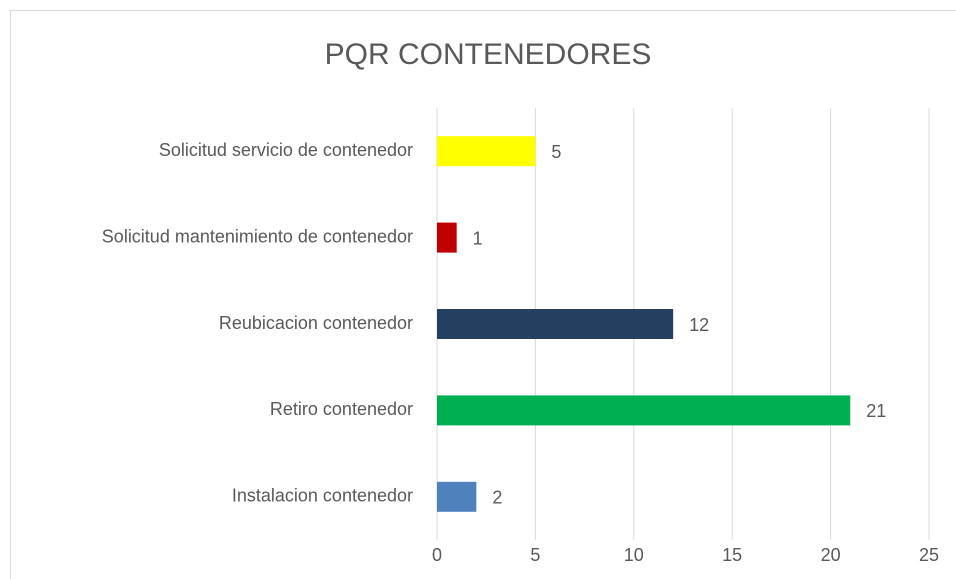 The height and width of the screenshot is (579, 956). I want to click on data-label: 2, so click(497, 498).